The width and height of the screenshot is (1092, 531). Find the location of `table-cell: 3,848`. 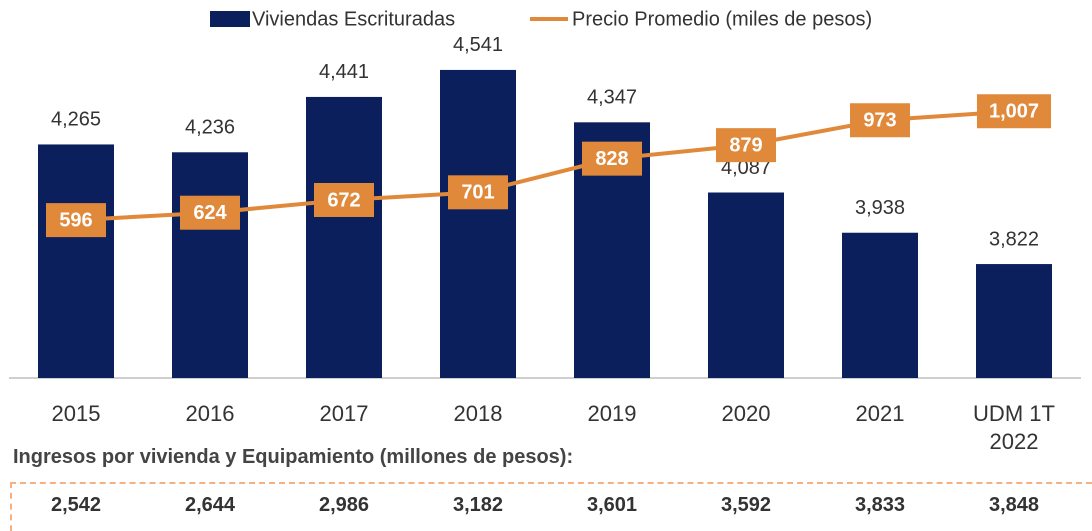

table-cell: 3,848 is located at coordinates (1014, 505).